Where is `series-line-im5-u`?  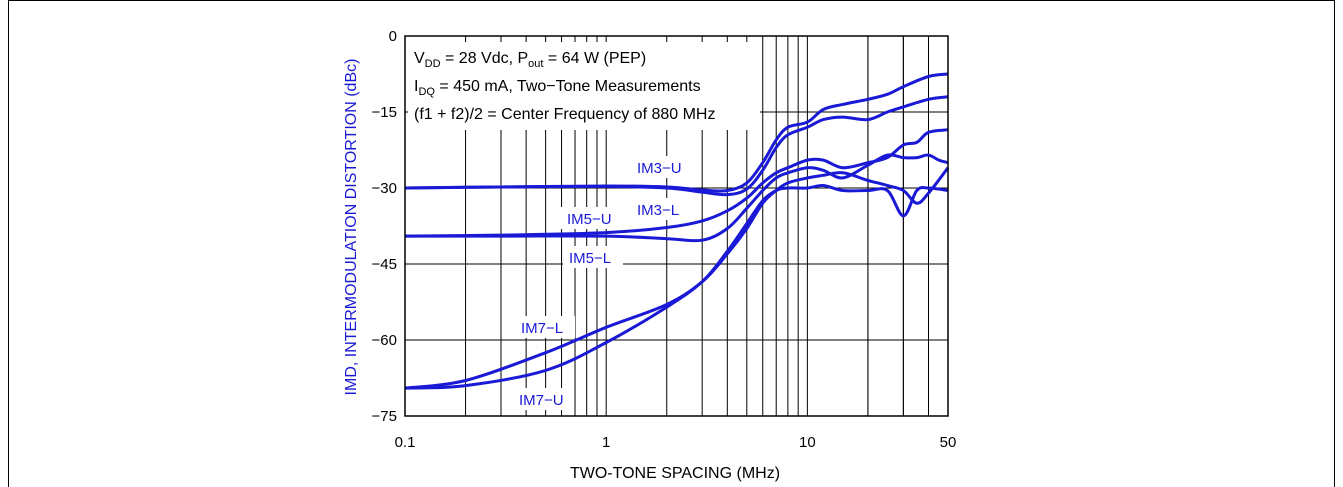 series-line-im5-u is located at coordinates (676, 183).